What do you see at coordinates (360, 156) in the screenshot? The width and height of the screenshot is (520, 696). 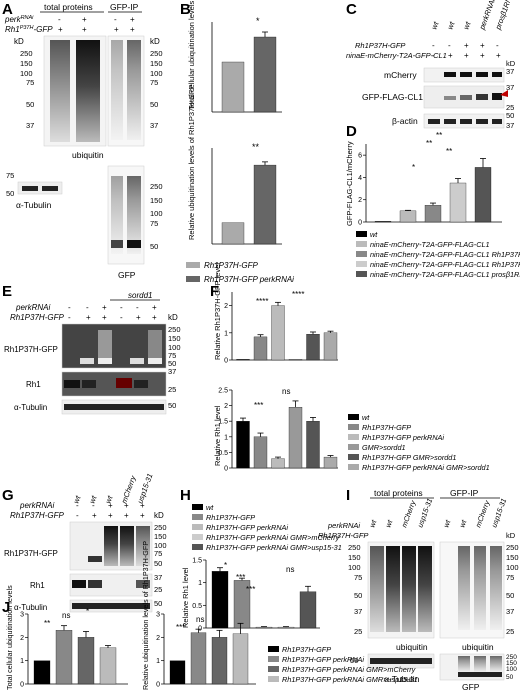 I see `y-tick-label: 6` at bounding box center [360, 156].